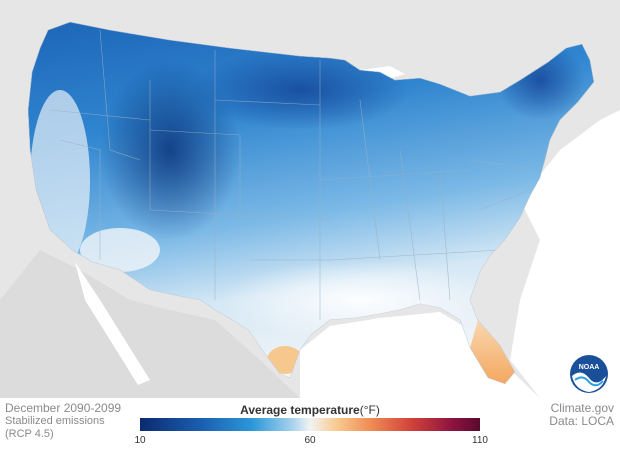 Image resolution: width=620 pixels, height=450 pixels. What do you see at coordinates (589, 374) in the screenshot?
I see `noaa-logo: NOAA` at bounding box center [589, 374].